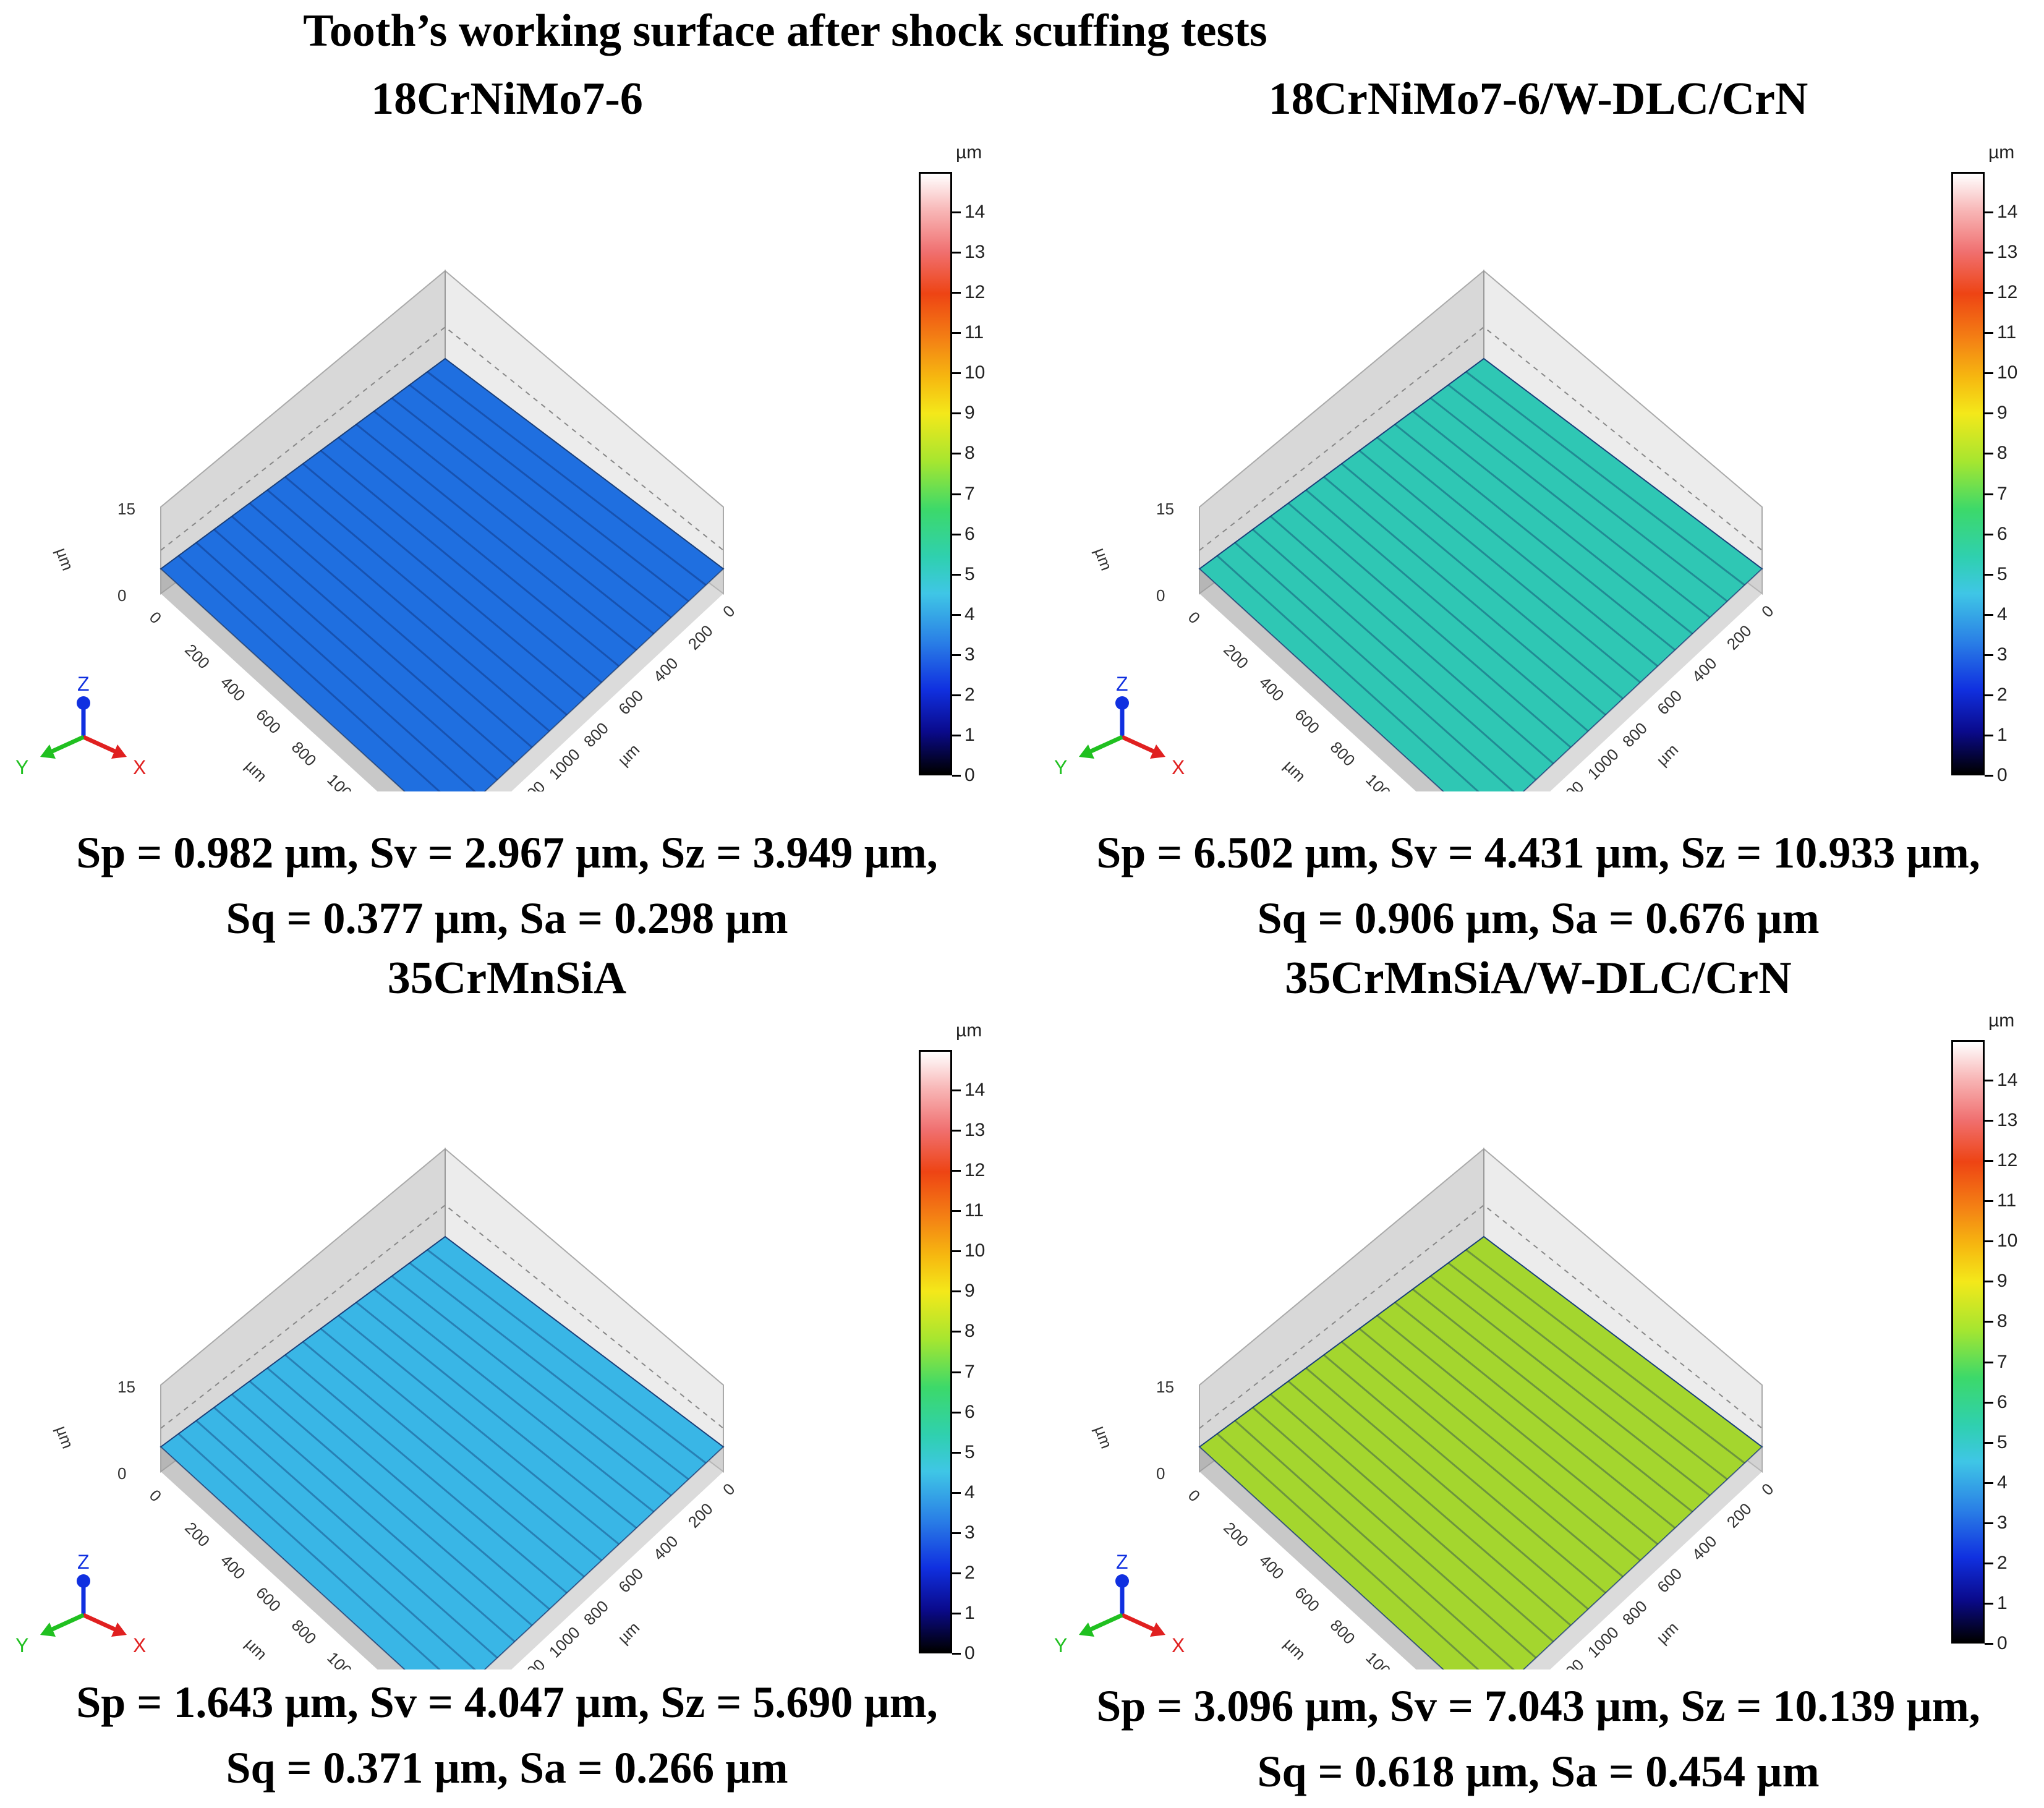  I want to click on x-tick-label: 1000, so click(1381, 780).